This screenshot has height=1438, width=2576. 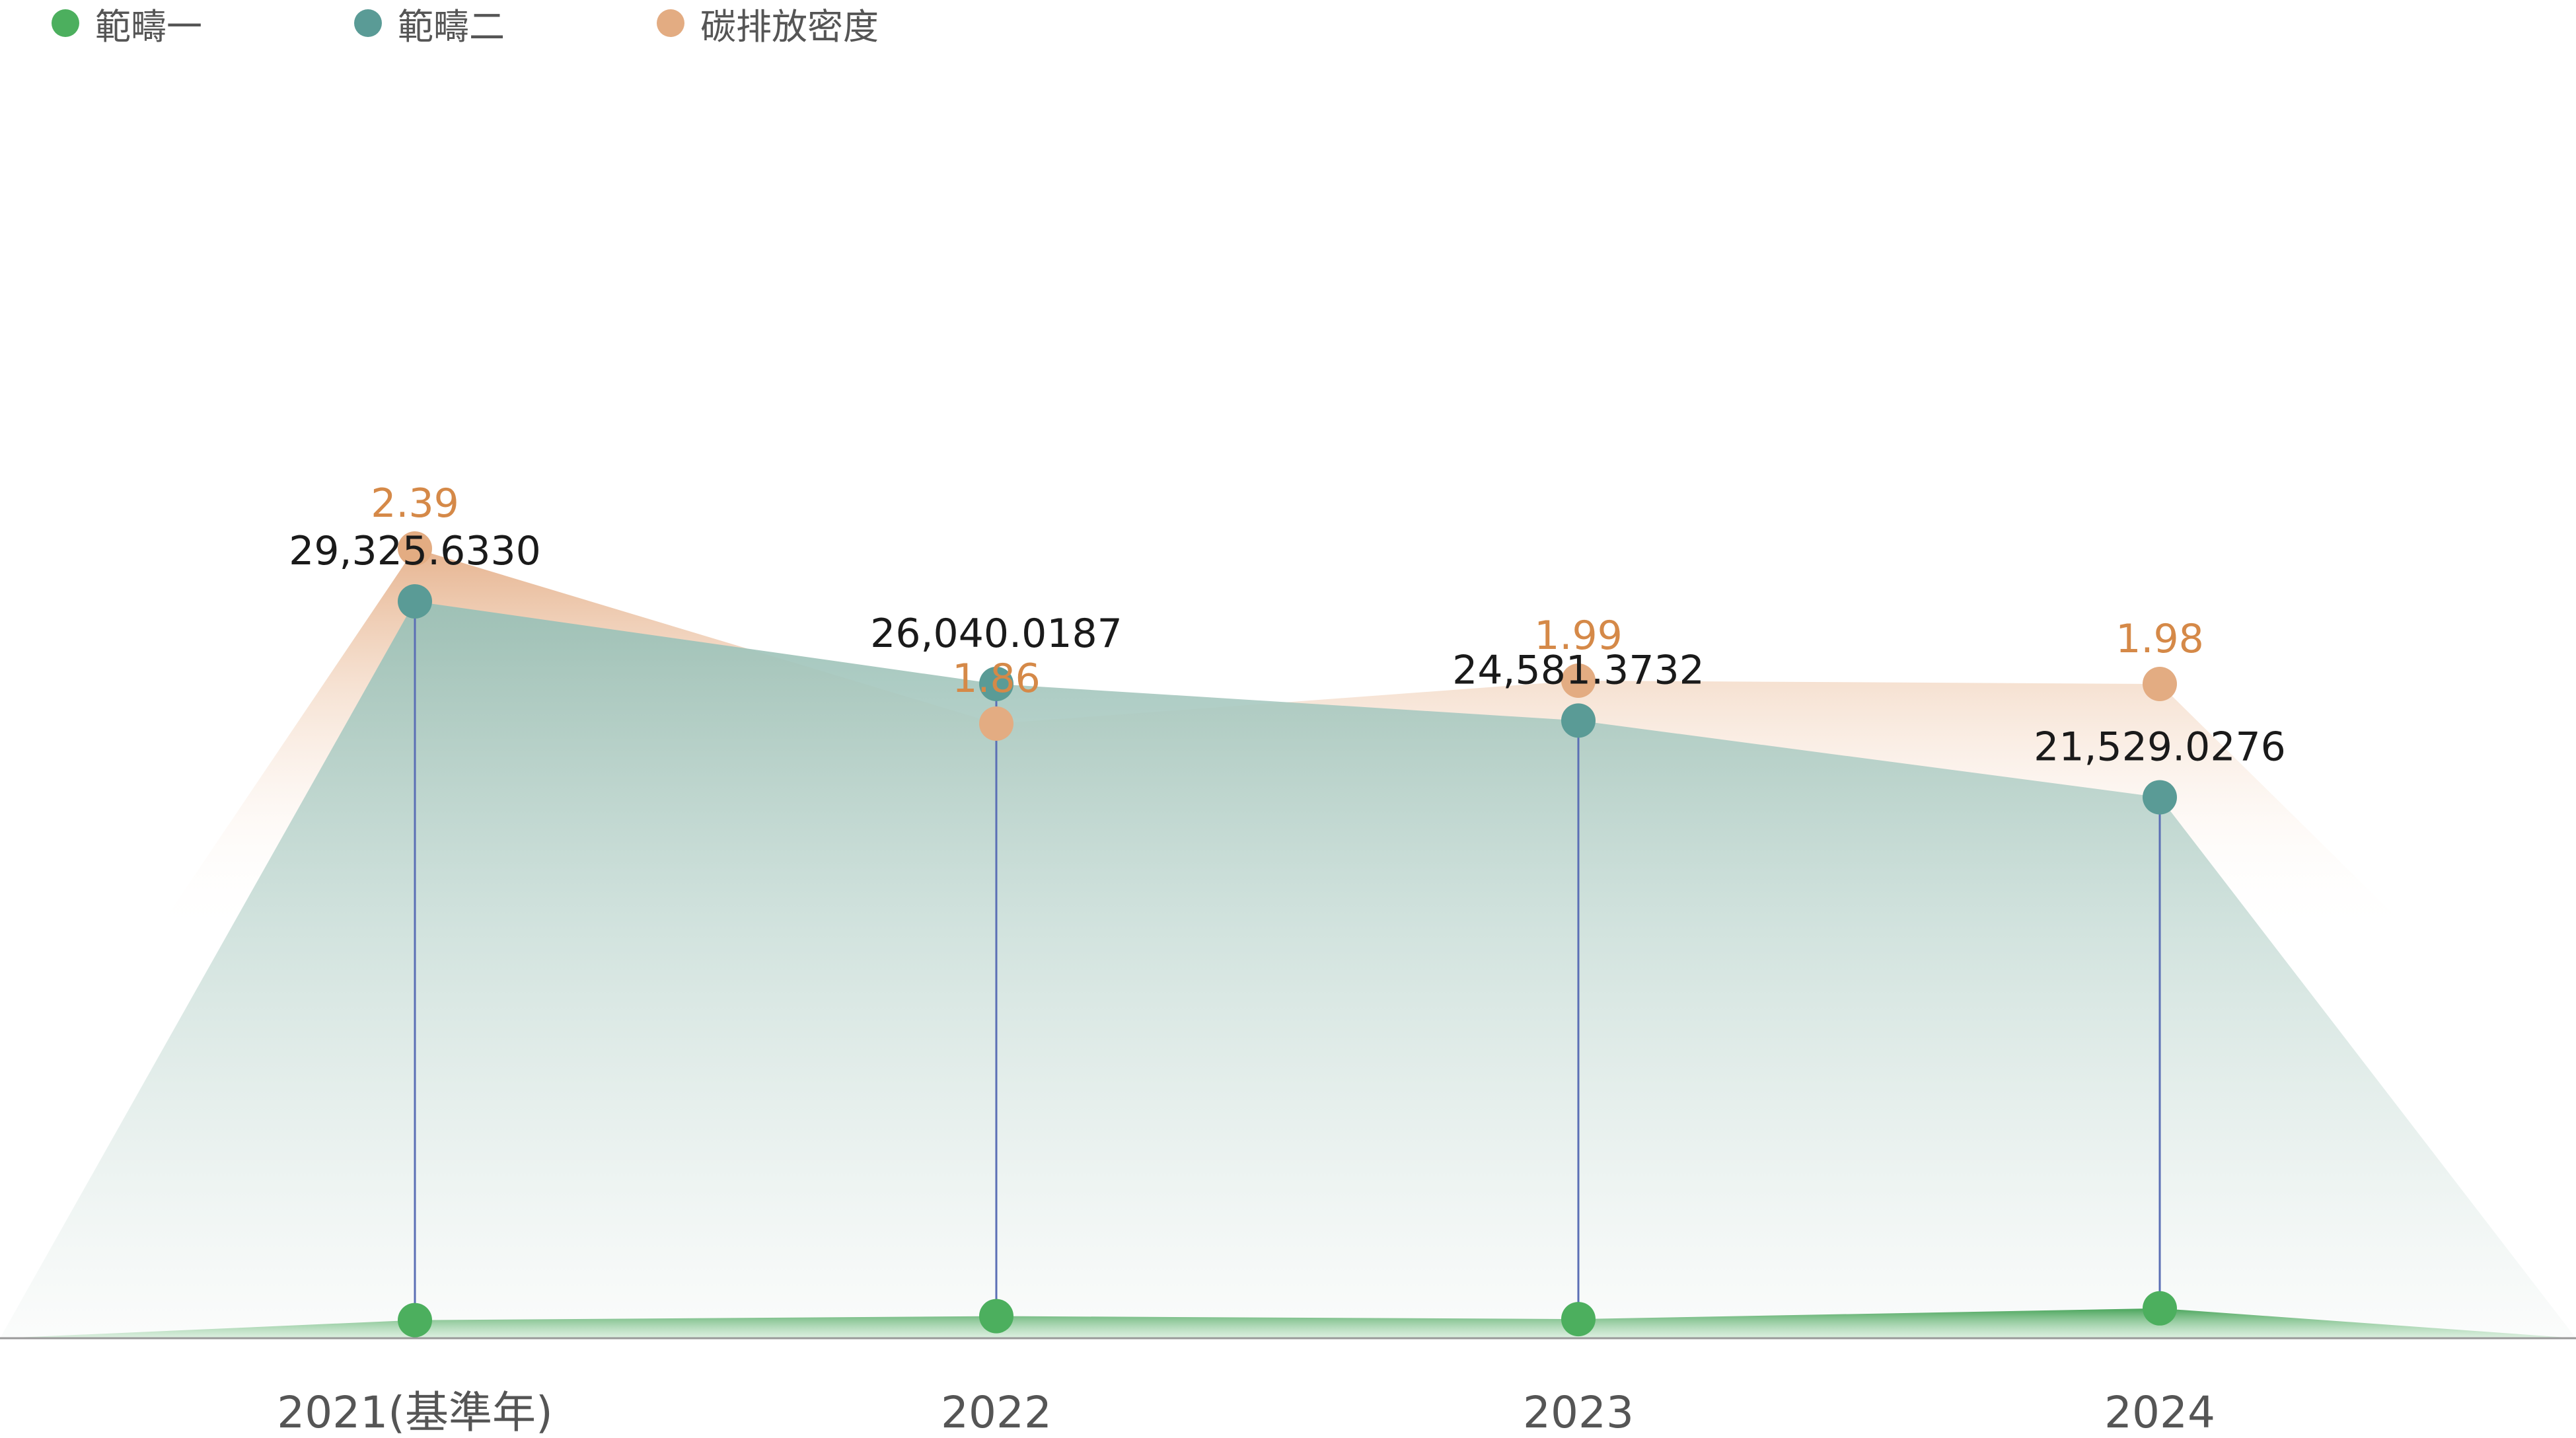 I want to click on x-tick-label: 2024, so click(x=2159, y=1413).